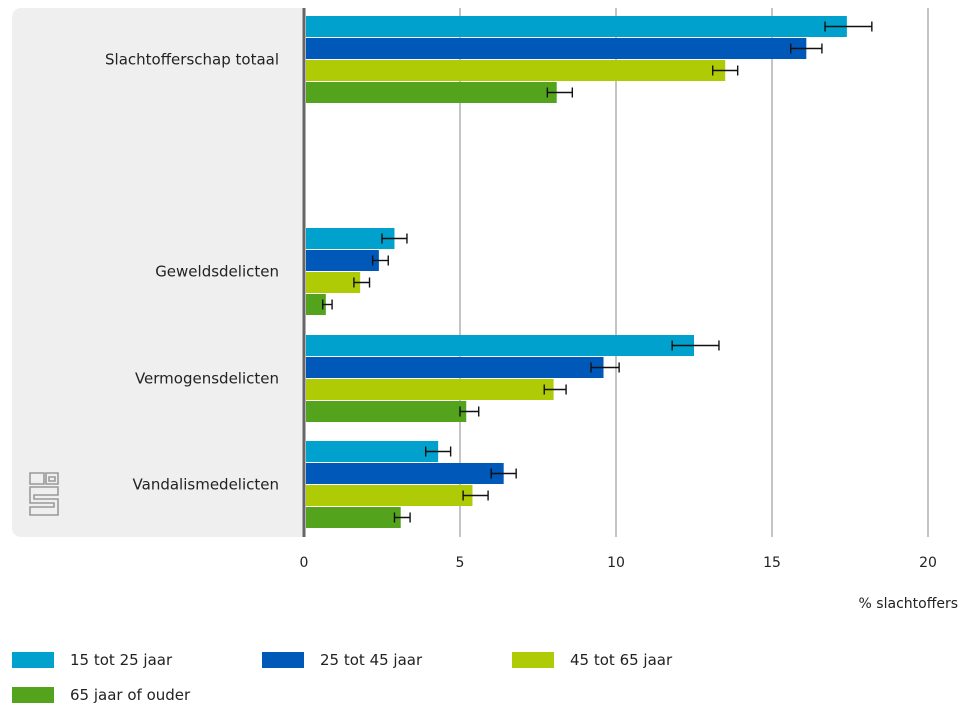 This screenshot has height=715, width=968. Describe the element at coordinates (371, 660) in the screenshot. I see `legend-label: 25 tot 45 jaar` at that location.